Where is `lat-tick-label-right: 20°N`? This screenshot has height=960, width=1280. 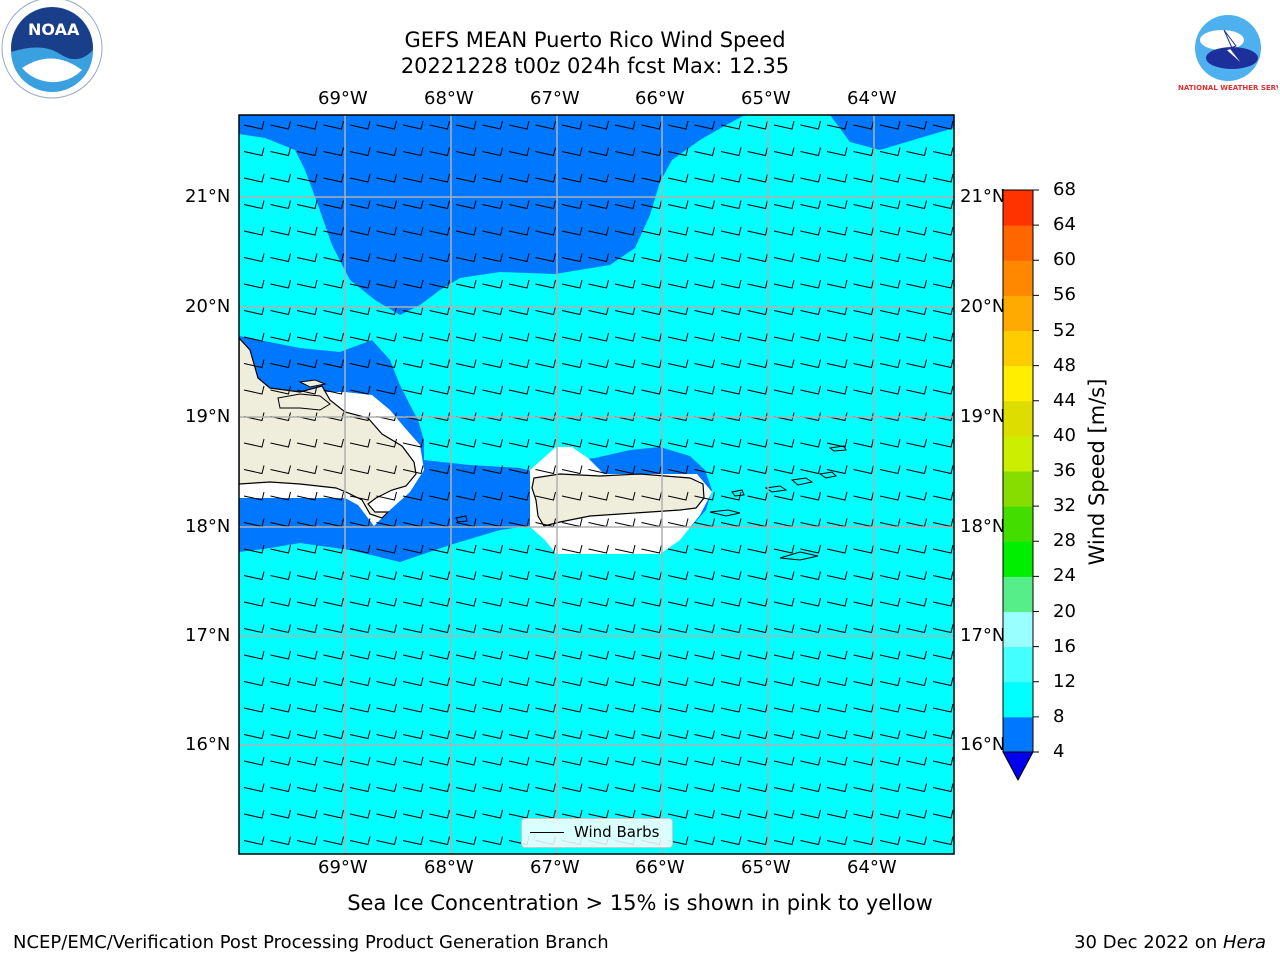 lat-tick-label-right: 20°N is located at coordinates (983, 306).